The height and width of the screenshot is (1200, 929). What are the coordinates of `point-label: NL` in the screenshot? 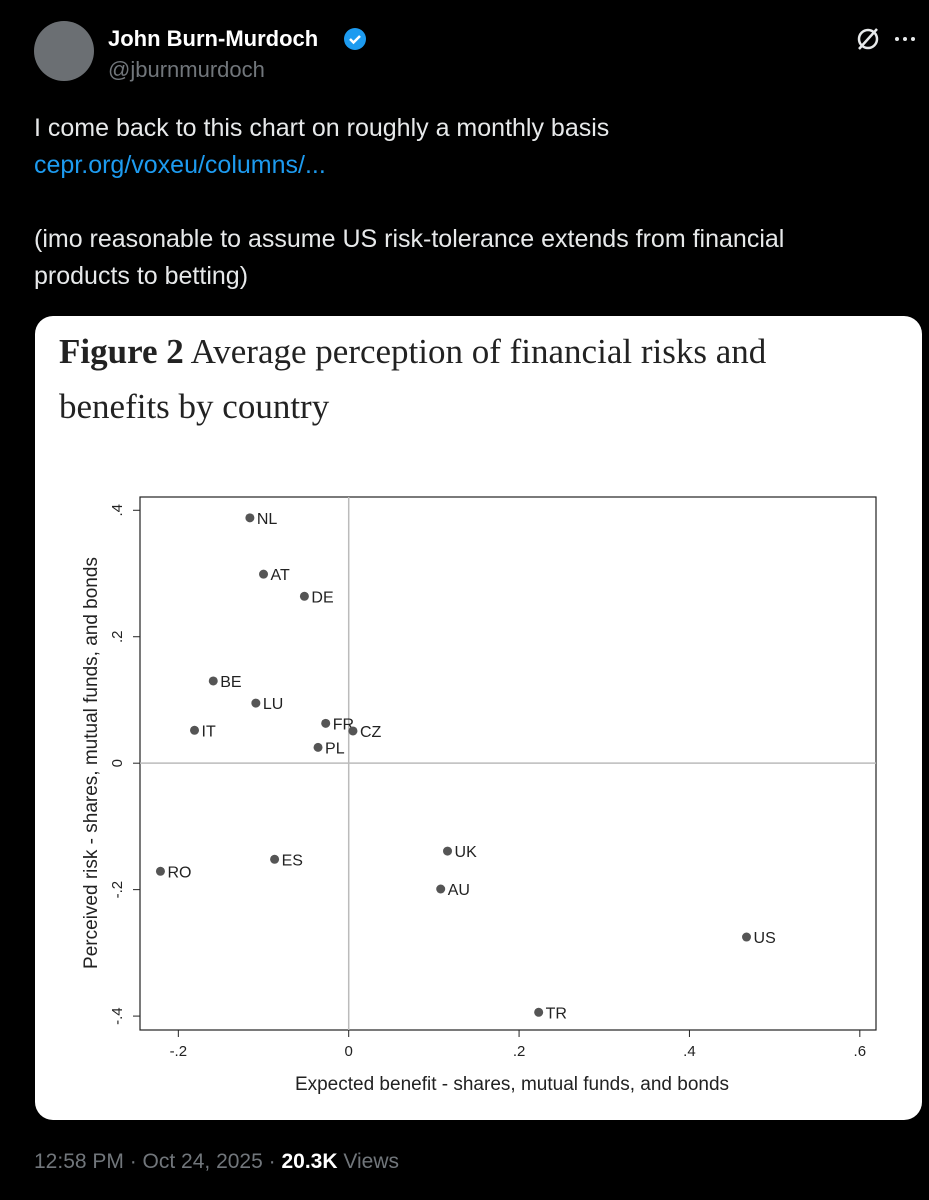 It's located at (267, 519).